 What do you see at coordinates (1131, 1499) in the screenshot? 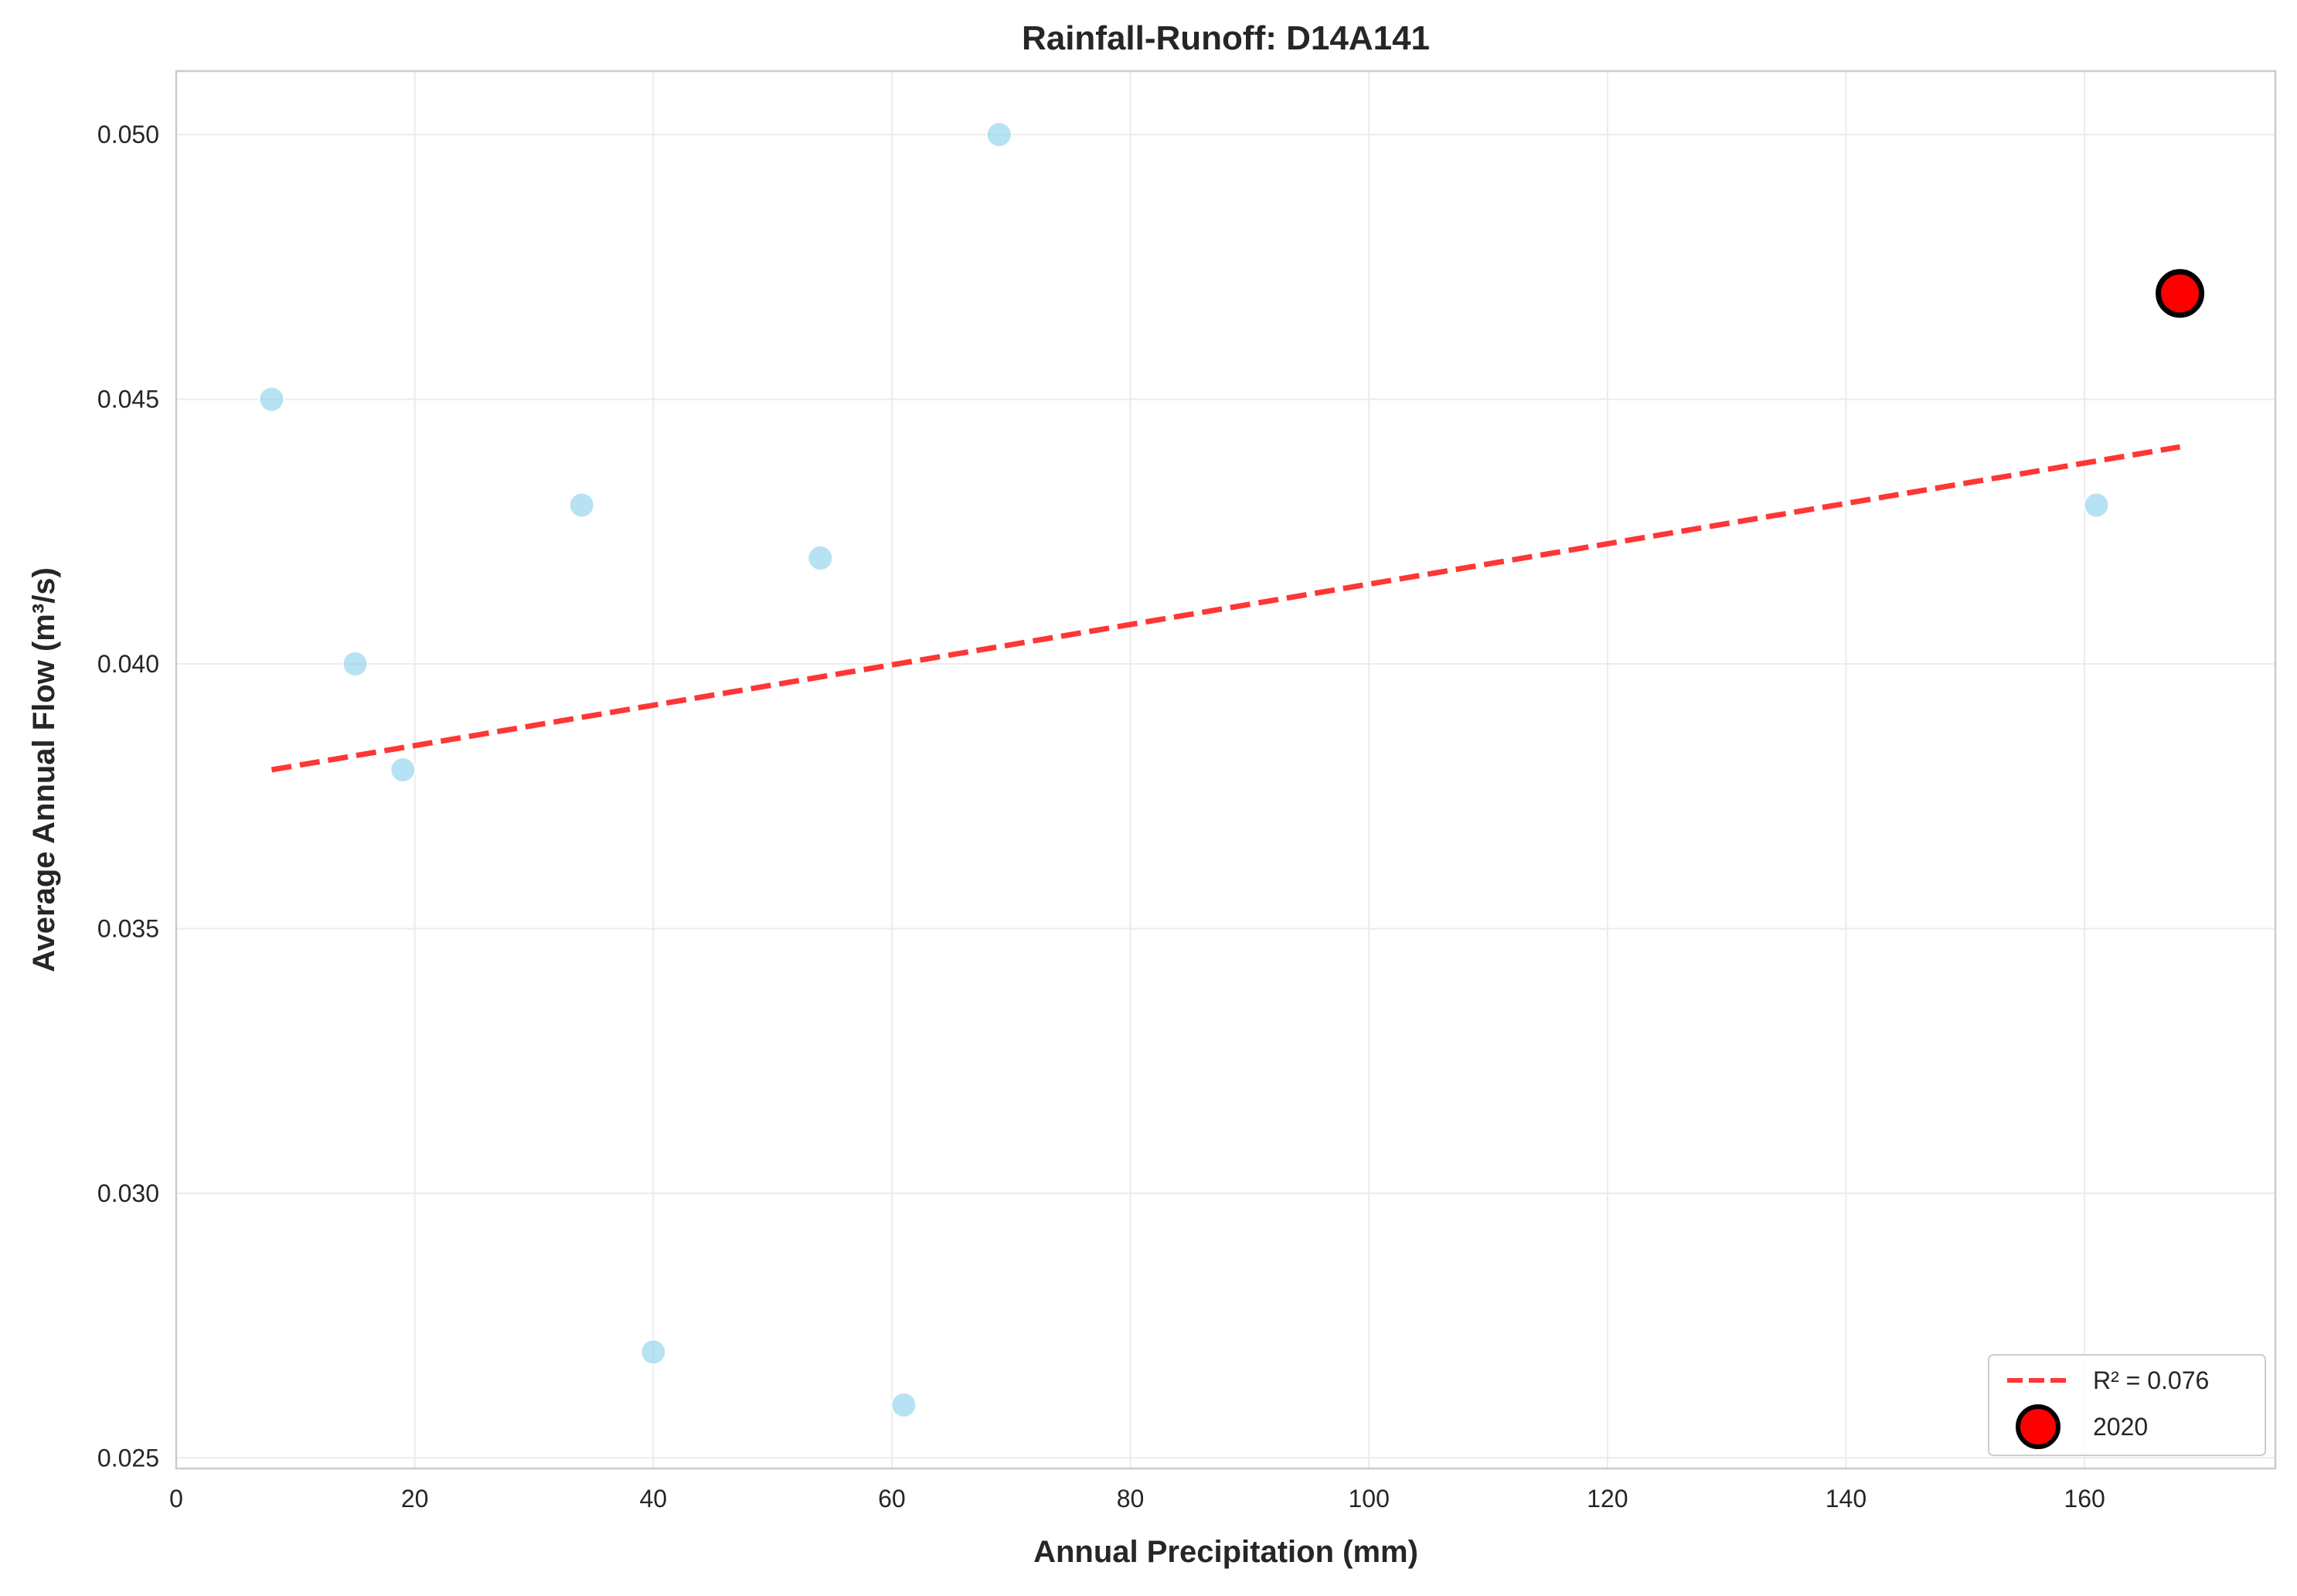
I see `x-tick-label: 80` at bounding box center [1131, 1499].